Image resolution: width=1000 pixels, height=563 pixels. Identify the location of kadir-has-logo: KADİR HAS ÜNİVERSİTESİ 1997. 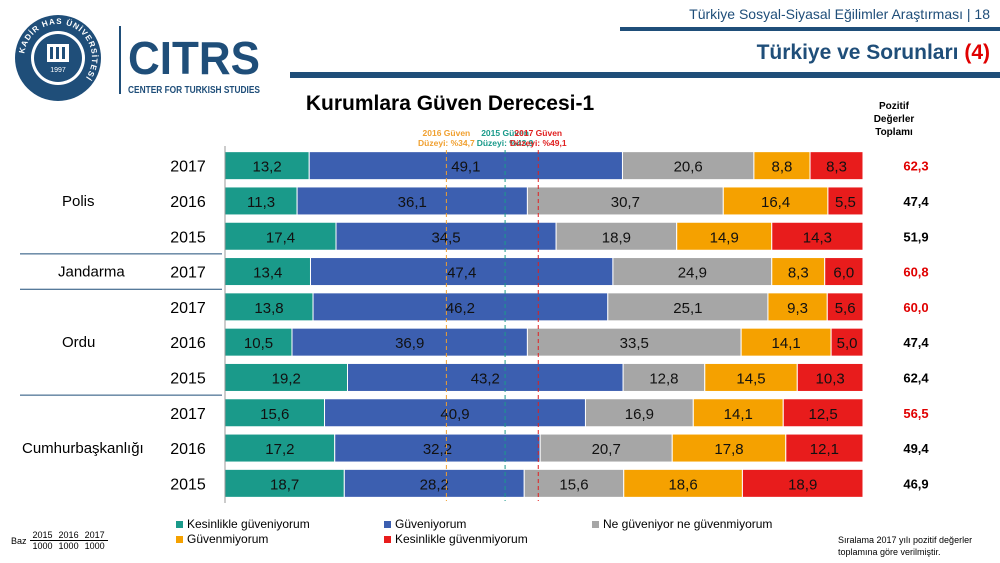
(58, 60).